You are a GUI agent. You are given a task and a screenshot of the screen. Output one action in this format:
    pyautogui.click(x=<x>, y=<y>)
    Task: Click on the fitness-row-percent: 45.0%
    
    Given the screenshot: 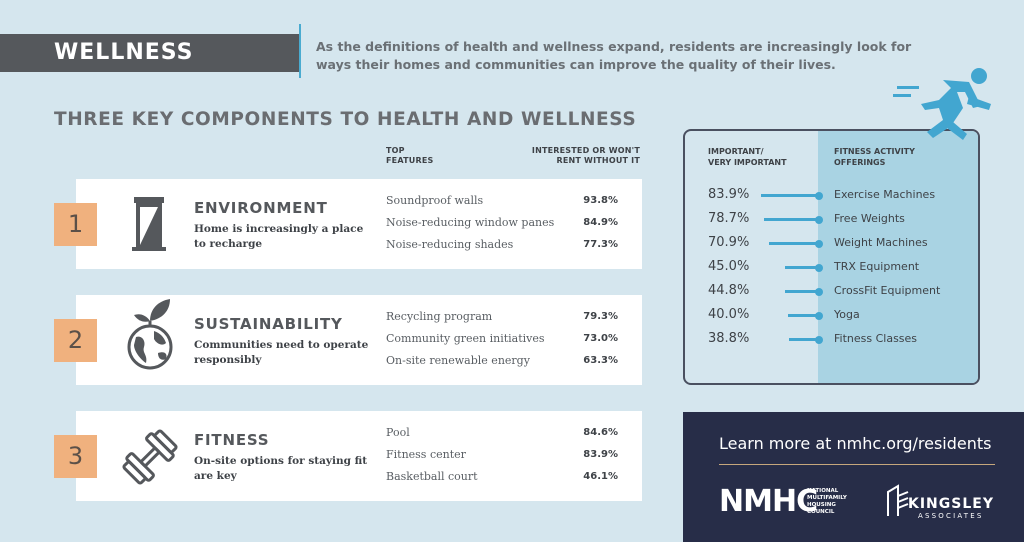 What is the action you would take?
    pyautogui.click(x=729, y=266)
    